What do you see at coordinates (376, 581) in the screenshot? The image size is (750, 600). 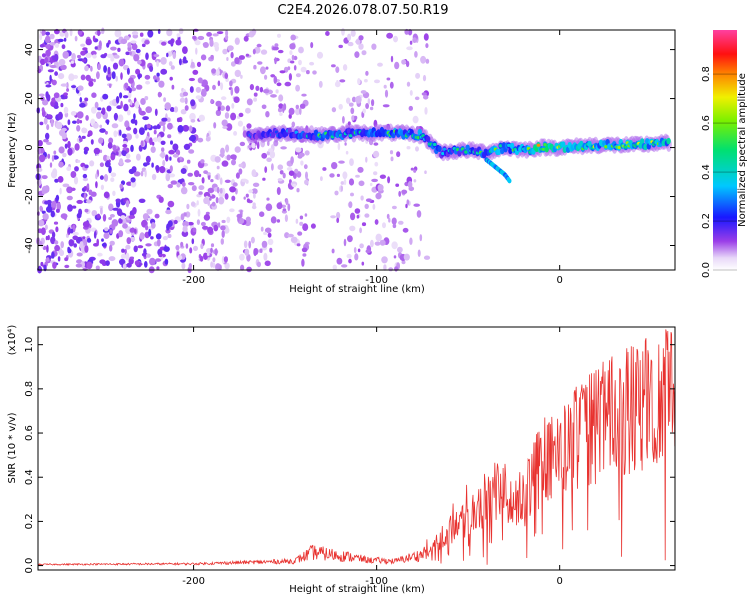 I see `snr-x-tick-label: -100` at bounding box center [376, 581].